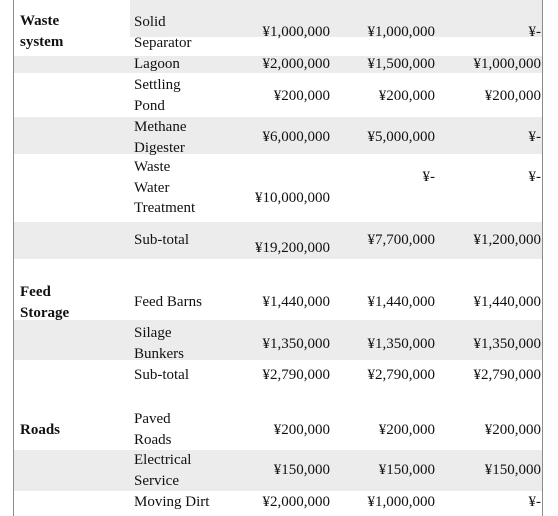 The width and height of the screenshot is (558, 516). What do you see at coordinates (149, 105) in the screenshot?
I see `item-label-line: Pond` at bounding box center [149, 105].